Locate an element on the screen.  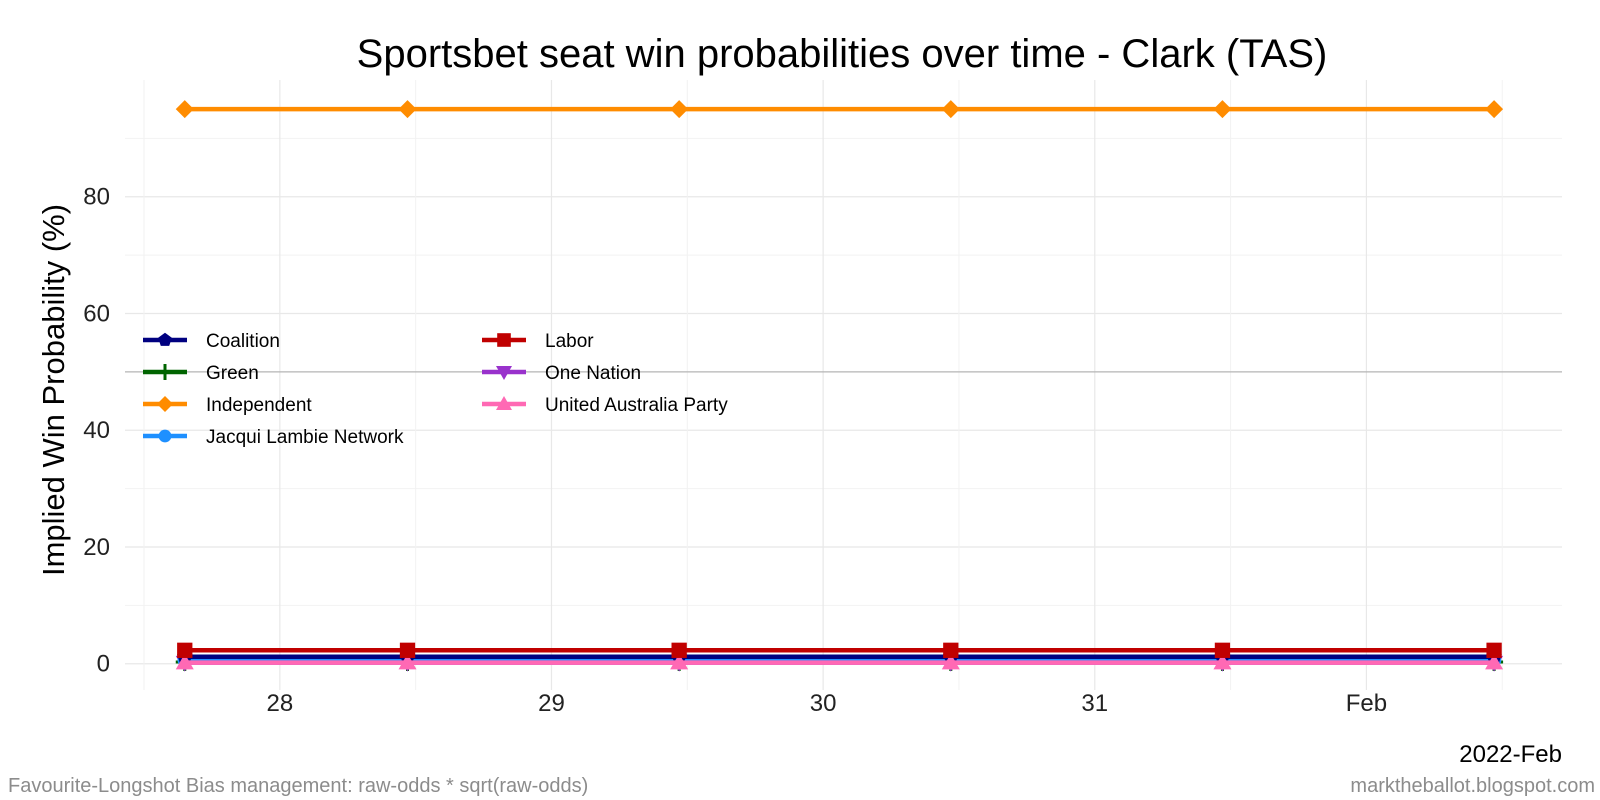
legend-marker-green is located at coordinates (165, 372).